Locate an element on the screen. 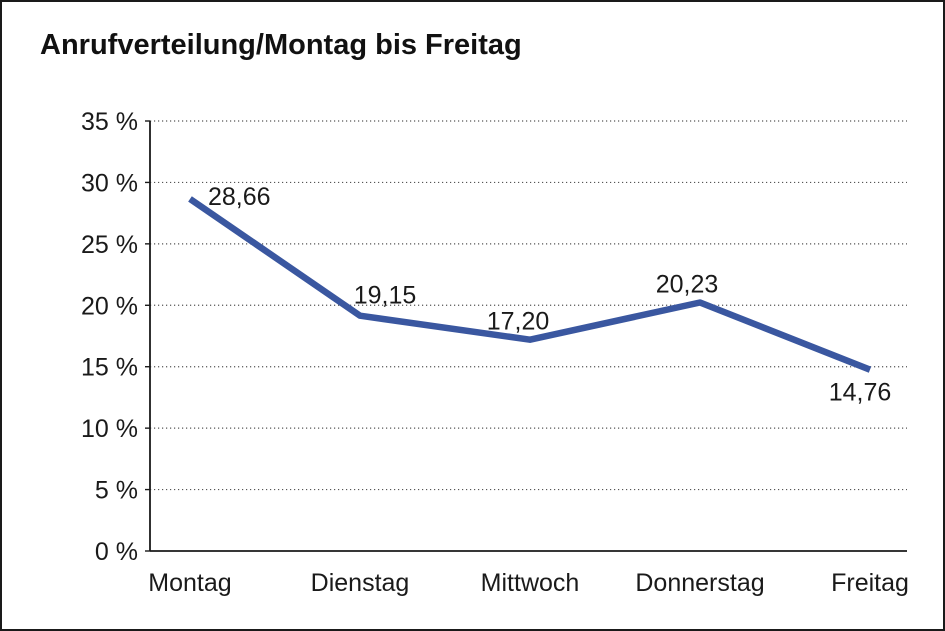 The width and height of the screenshot is (945, 631). y-tick-label: 20 % is located at coordinates (109, 306).